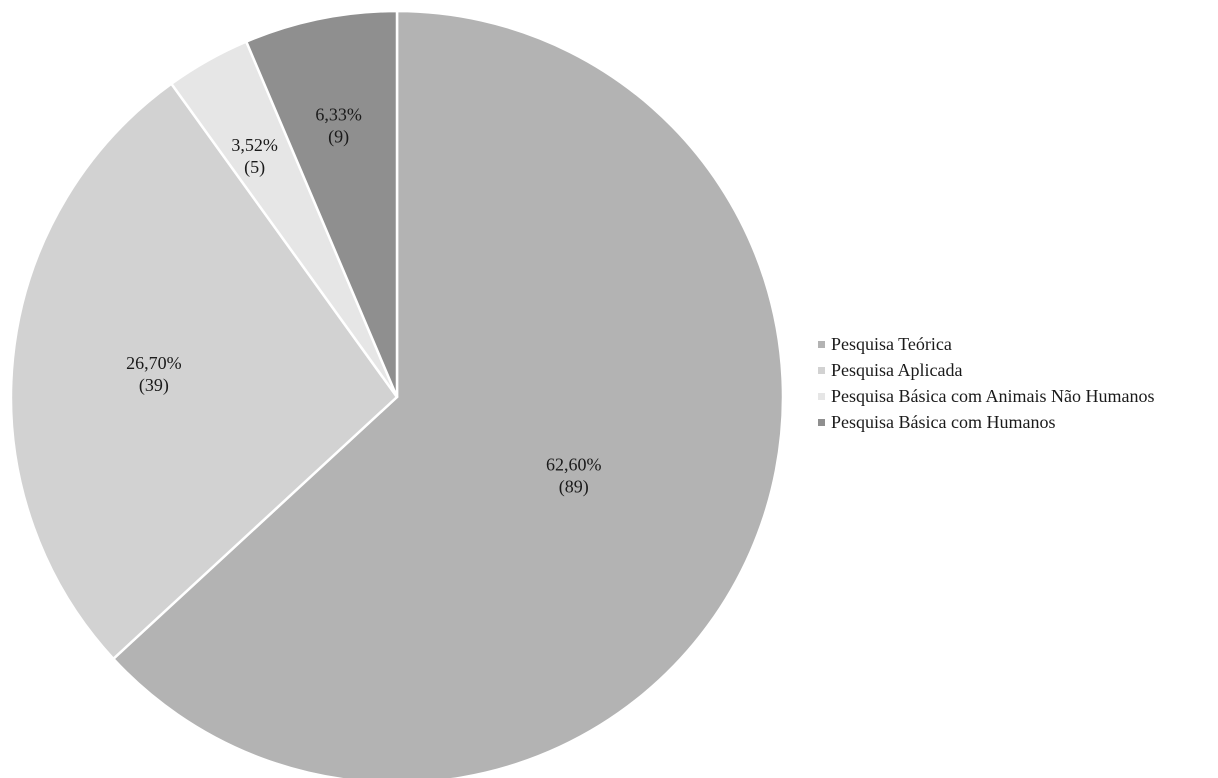  I want to click on slice-percent-label: 26,70%, so click(154, 363).